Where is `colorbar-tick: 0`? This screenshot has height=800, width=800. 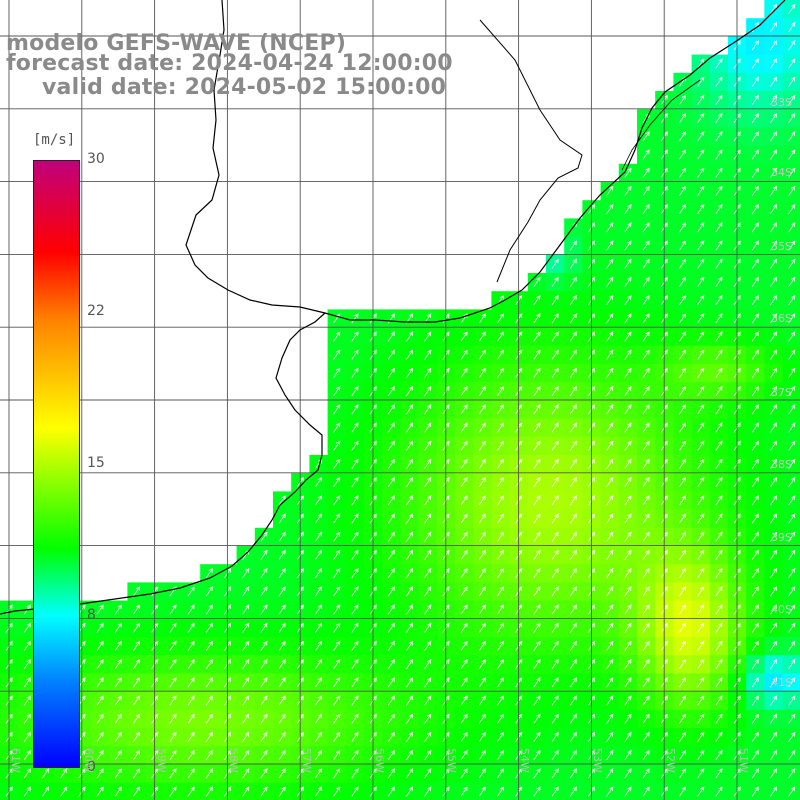
colorbar-tick: 0 is located at coordinates (91, 767).